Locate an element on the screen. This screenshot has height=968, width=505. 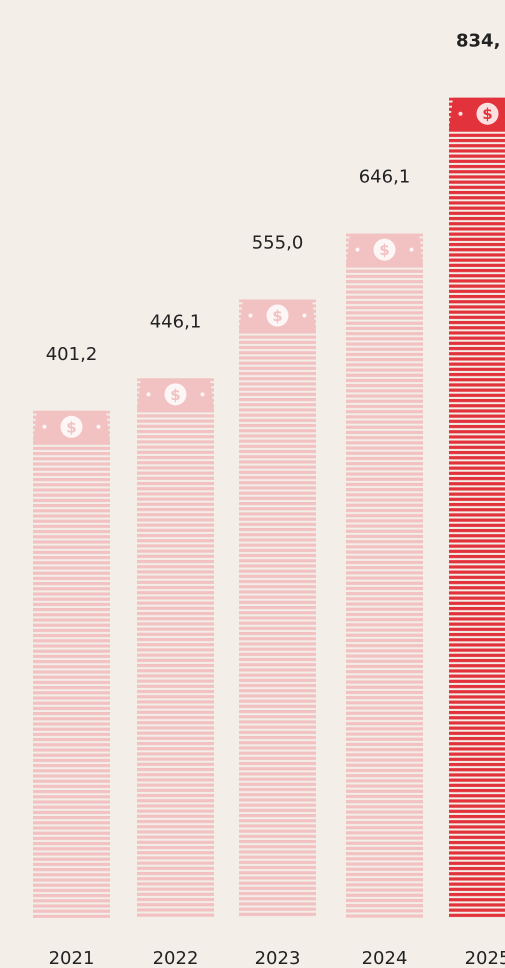
x-tick-label: 2022 is located at coordinates (176, 958).